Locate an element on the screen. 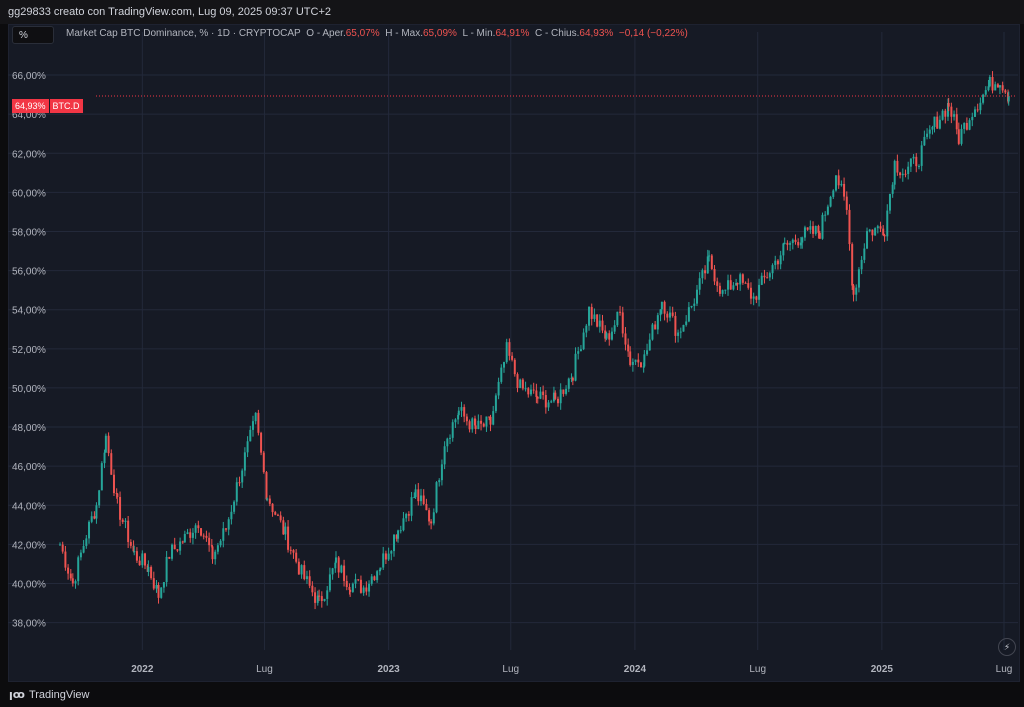 This screenshot has width=1024, height=707. legend-open-value: 65,07% is located at coordinates (362, 33).